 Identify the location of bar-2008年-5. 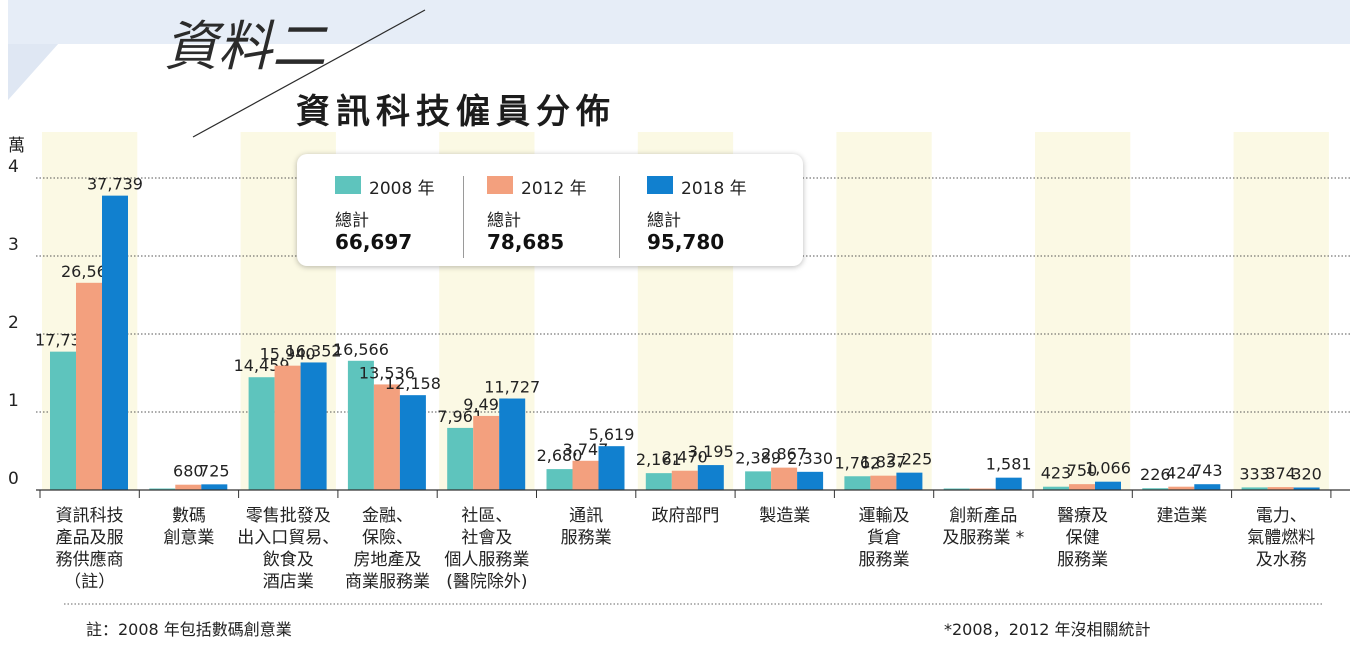
(559, 479).